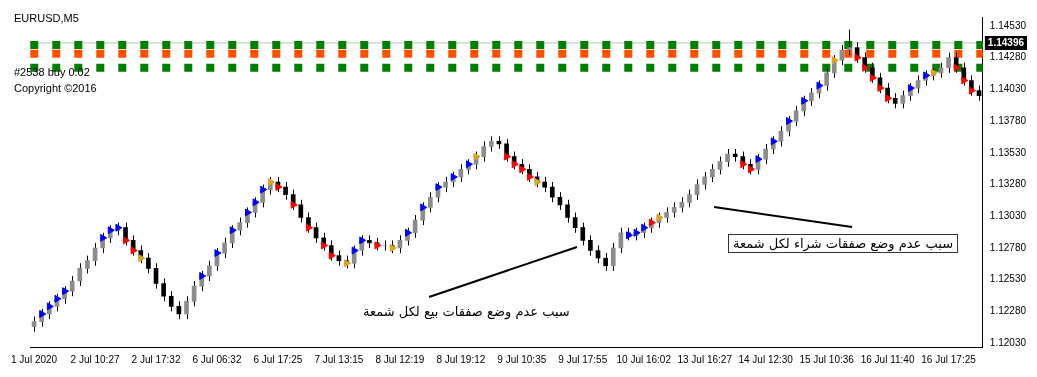  Describe the element at coordinates (278, 359) in the screenshot. I see `x-tick-label: 6 Jul 17:25` at that location.